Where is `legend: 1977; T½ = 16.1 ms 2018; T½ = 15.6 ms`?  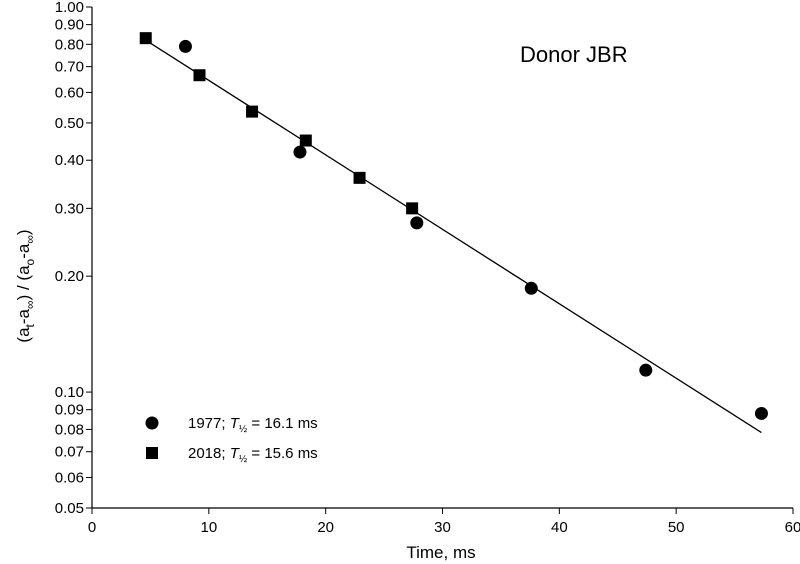
legend: 1977; T½ = 16.1 ms 2018; T½ = 15.6 ms is located at coordinates (231, 440).